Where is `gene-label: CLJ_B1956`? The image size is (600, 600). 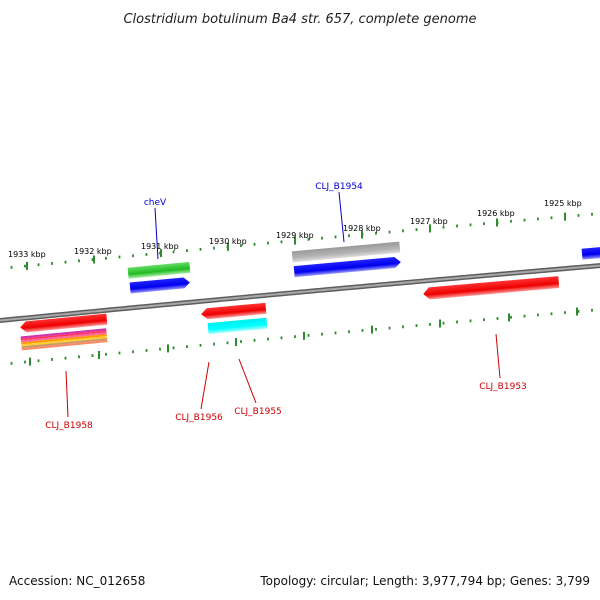
gene-label: CLJ_B1956 is located at coordinates (199, 418).